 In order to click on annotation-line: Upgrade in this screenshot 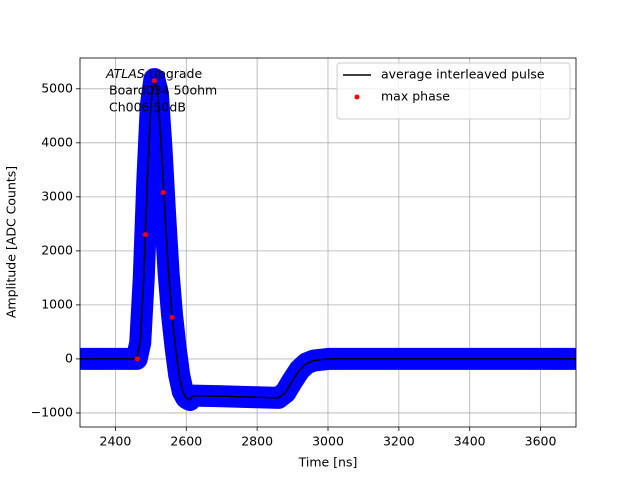, I will do `click(176, 73)`.